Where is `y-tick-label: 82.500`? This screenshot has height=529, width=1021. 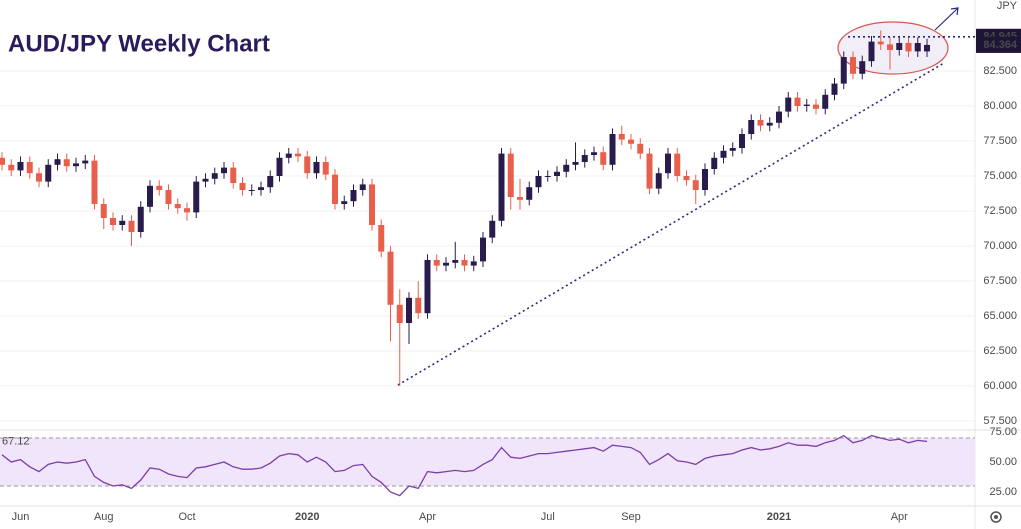
y-tick-label: 82.500 is located at coordinates (1000, 71).